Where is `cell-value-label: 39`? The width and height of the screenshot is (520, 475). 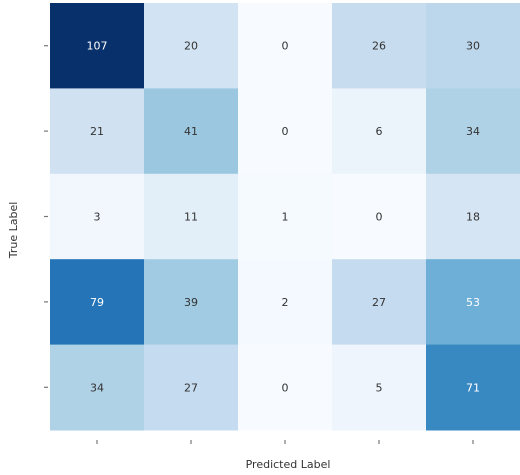
cell-value-label: 39 is located at coordinates (191, 302).